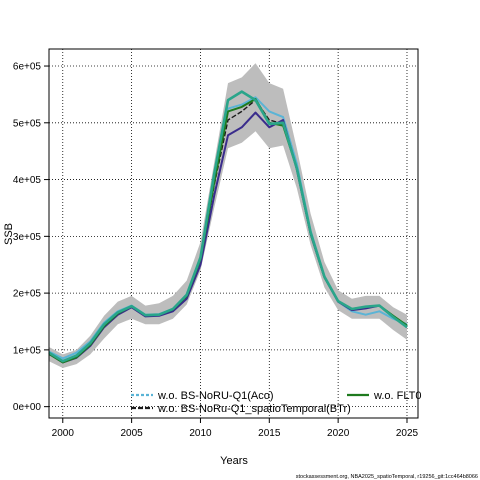 This screenshot has width=480, height=480. I want to click on x-tick-label: 2010, so click(200, 433).